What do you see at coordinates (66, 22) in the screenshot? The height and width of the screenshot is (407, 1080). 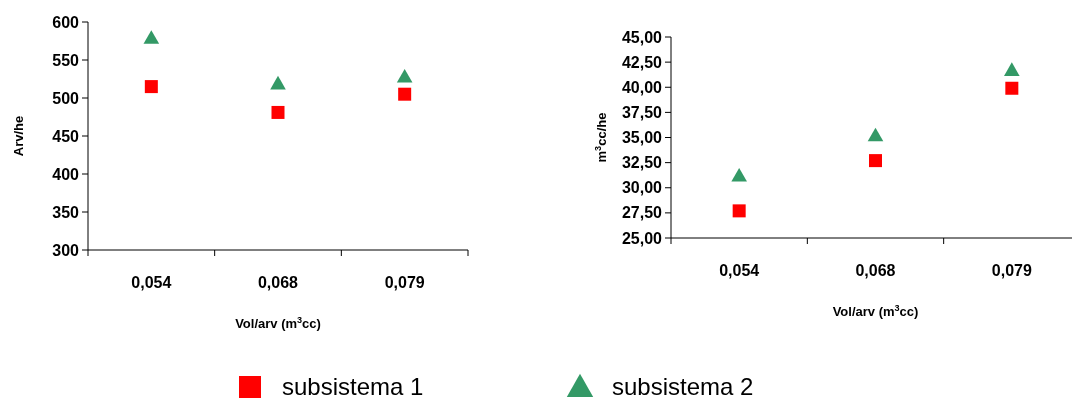 I see `y-tick-label: 600` at bounding box center [66, 22].